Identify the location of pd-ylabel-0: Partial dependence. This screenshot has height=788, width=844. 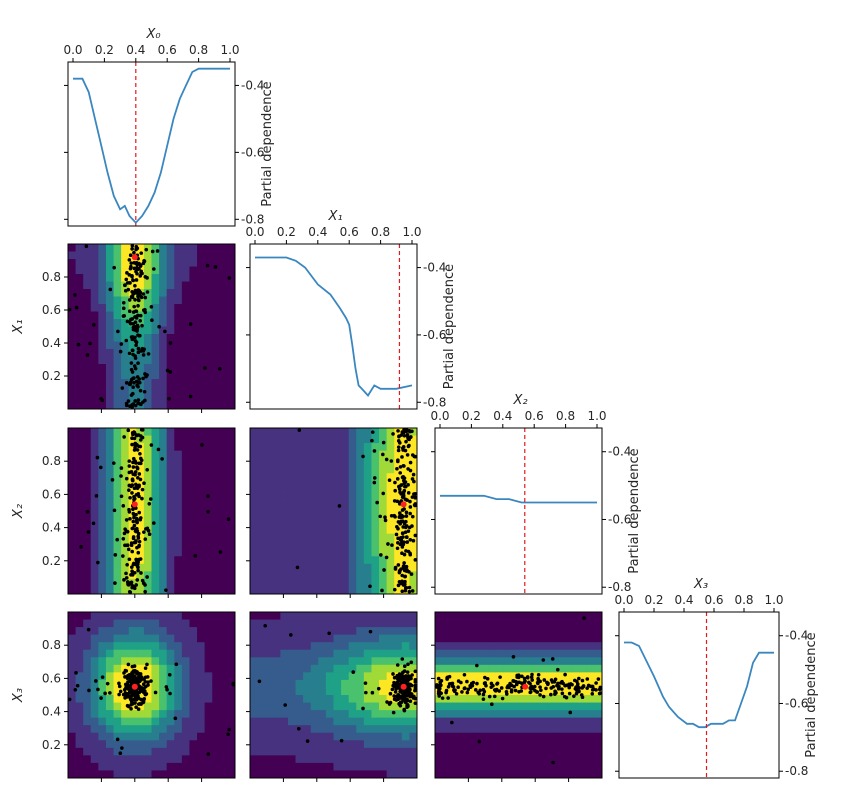
(267, 143).